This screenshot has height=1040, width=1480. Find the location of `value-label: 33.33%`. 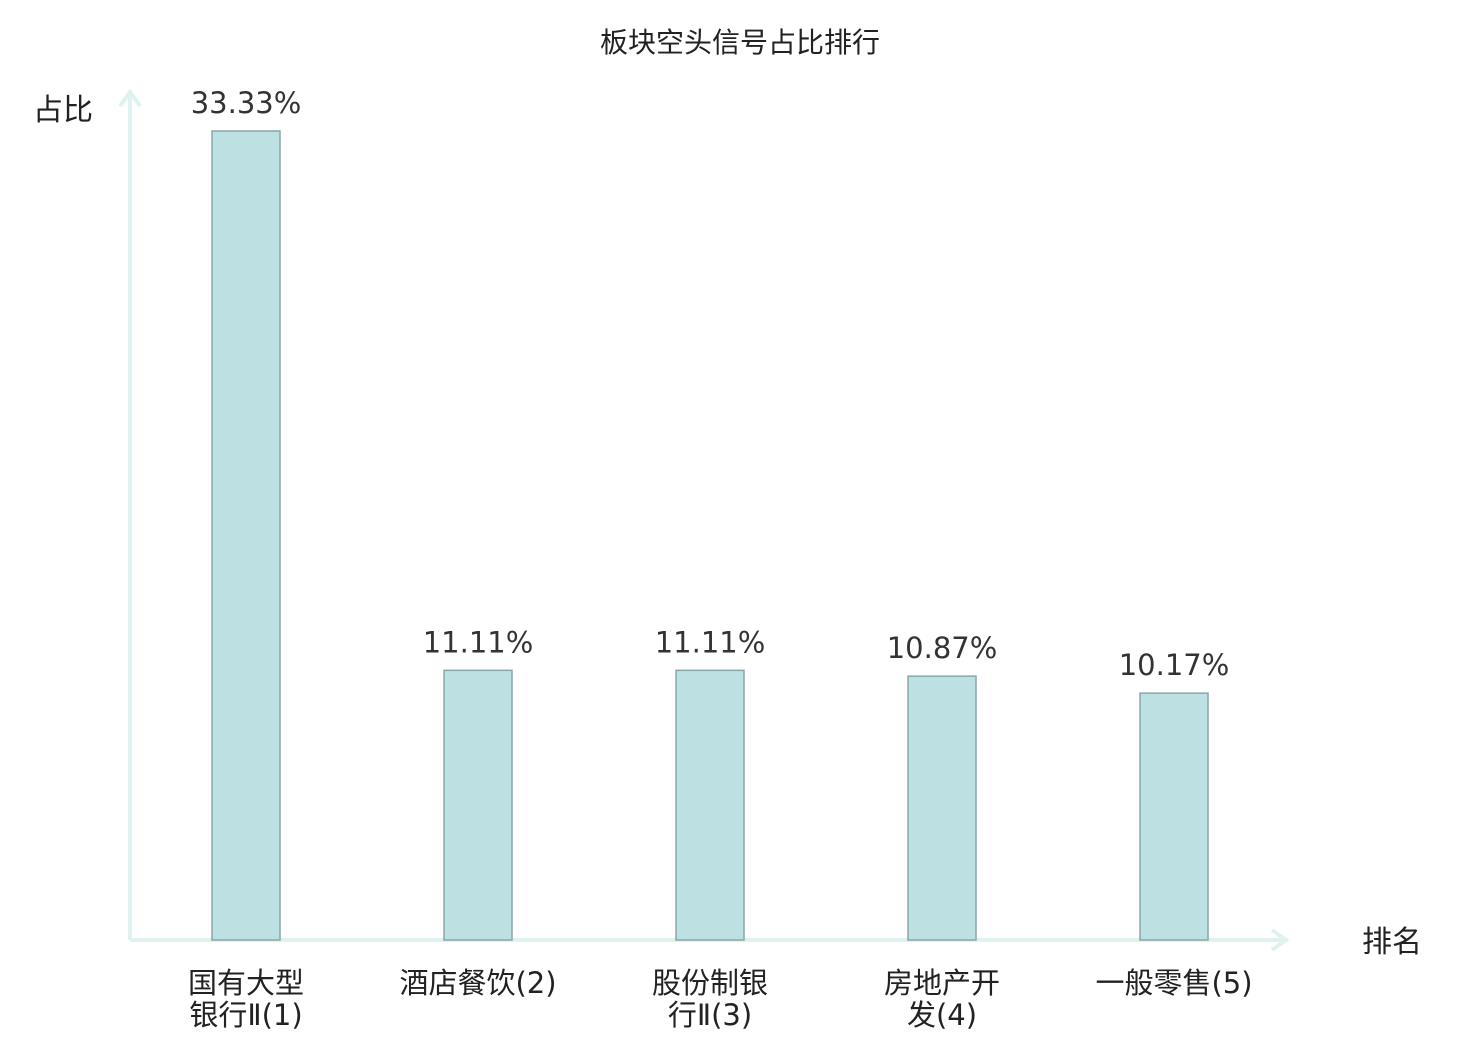

value-label: 33.33% is located at coordinates (246, 103).